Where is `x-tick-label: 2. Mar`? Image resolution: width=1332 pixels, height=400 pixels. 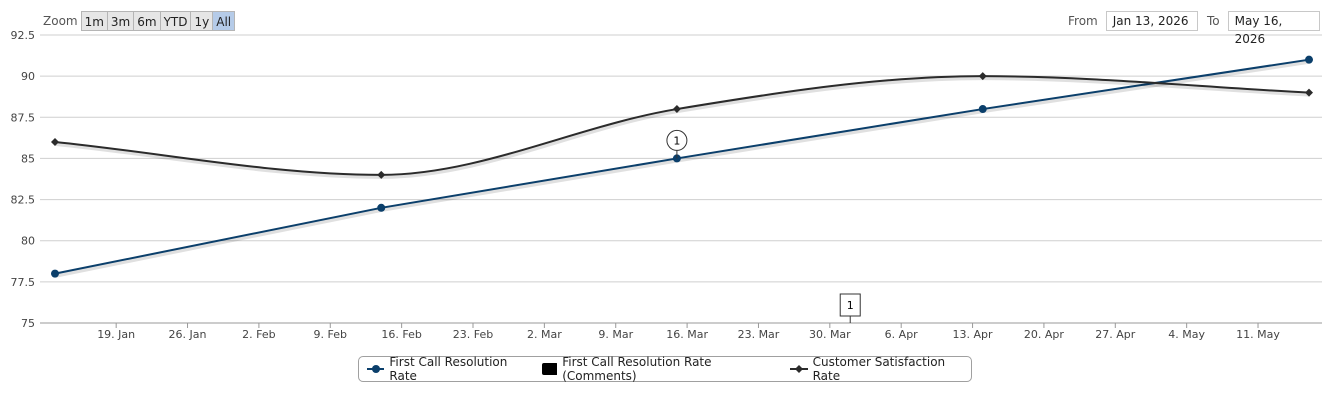 x-tick-label: 2. Mar is located at coordinates (544, 334).